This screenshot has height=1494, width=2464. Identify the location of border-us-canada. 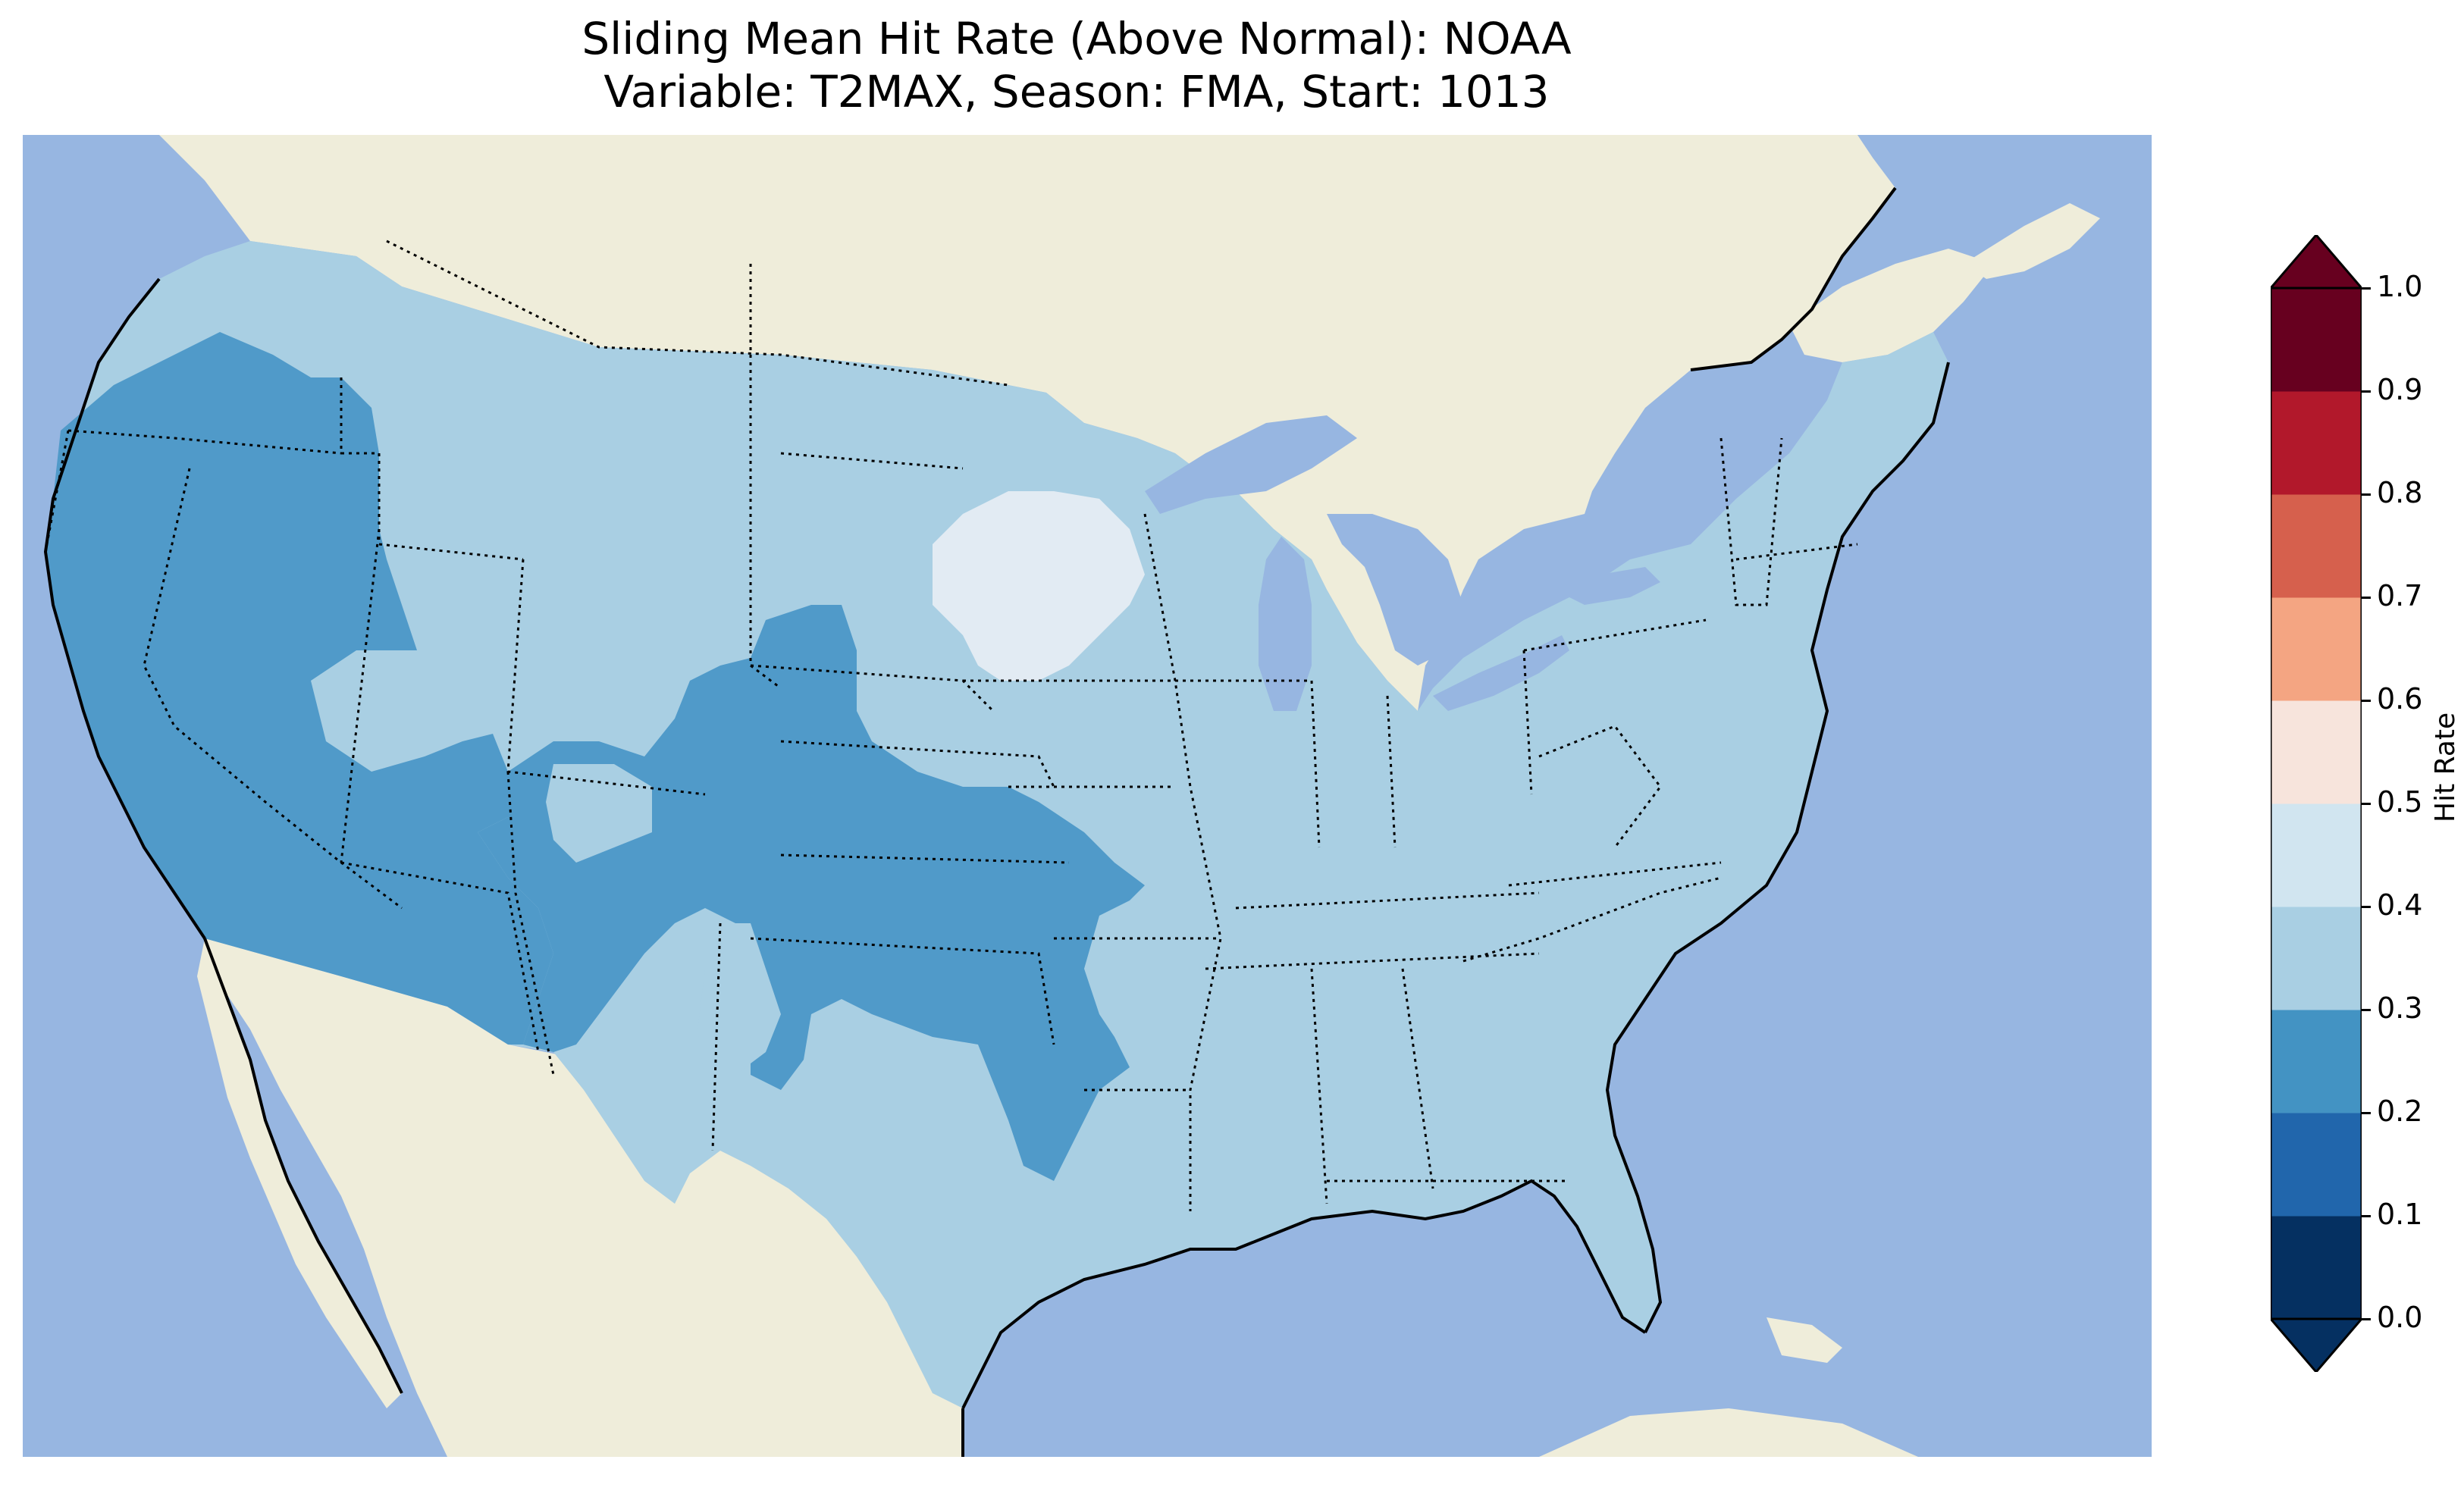
(698, 313).